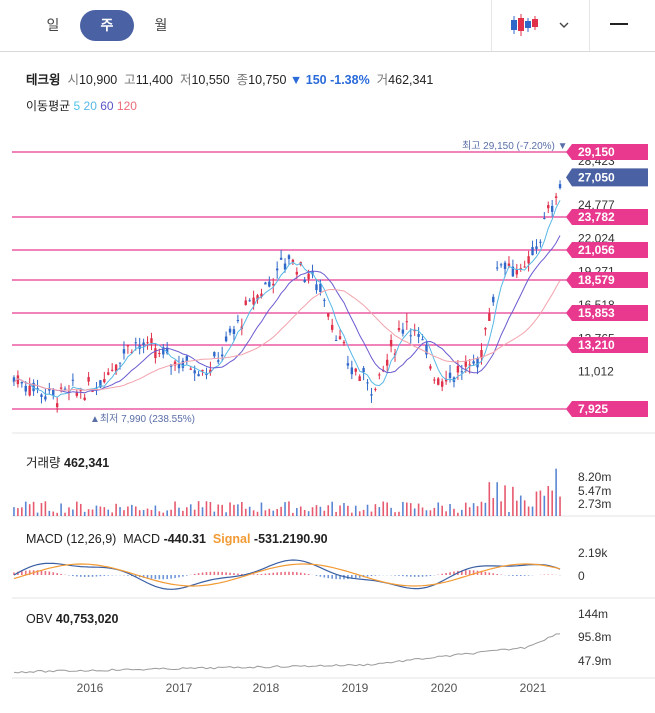  I want to click on volume-label: 거, so click(382, 80).